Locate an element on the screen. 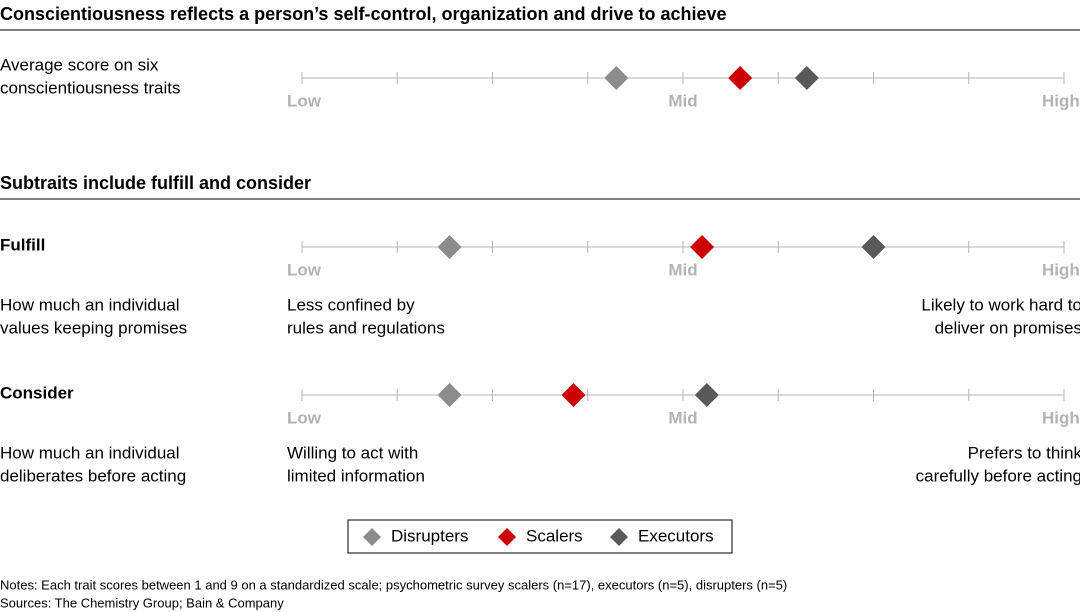 The height and width of the screenshot is (612, 1080). low-note: Less confined by is located at coordinates (351, 304).